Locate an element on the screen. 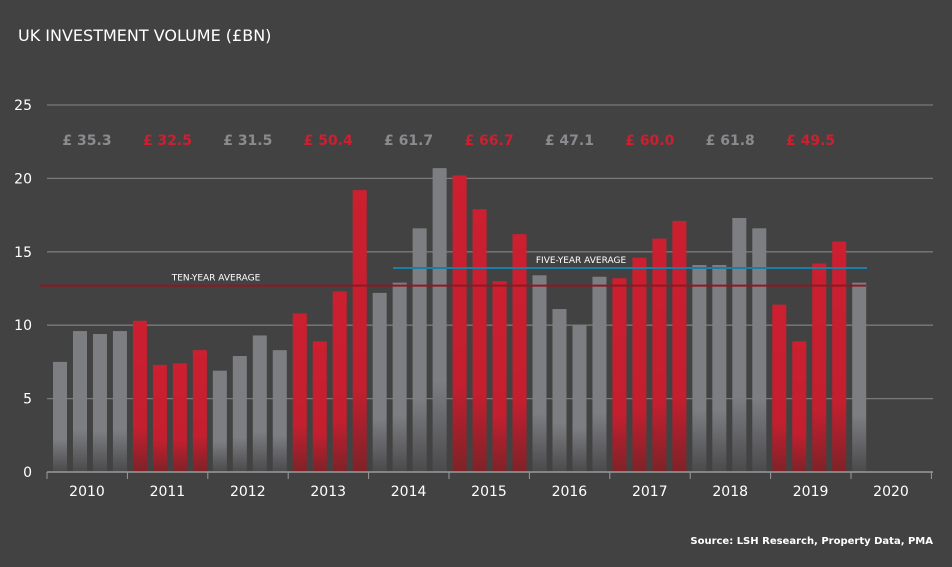 The image size is (952, 567). x-tick-label: 2011 is located at coordinates (168, 492).